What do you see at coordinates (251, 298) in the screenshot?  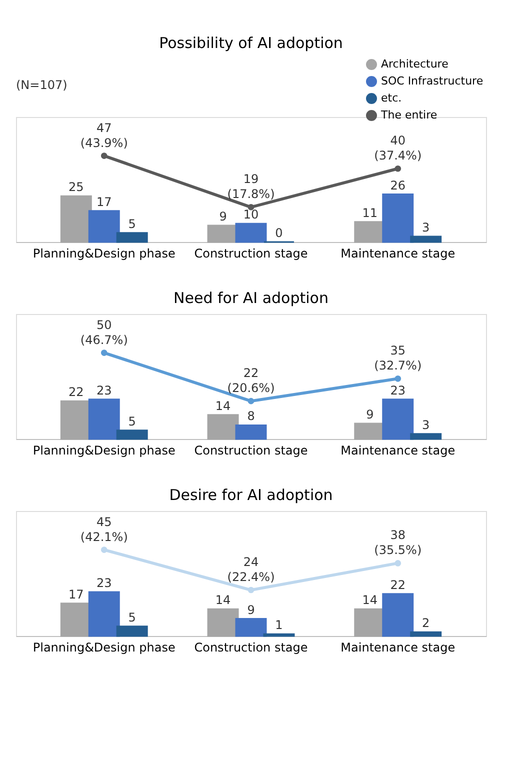 I see `chart-title: Need for AI adoption` at bounding box center [251, 298].